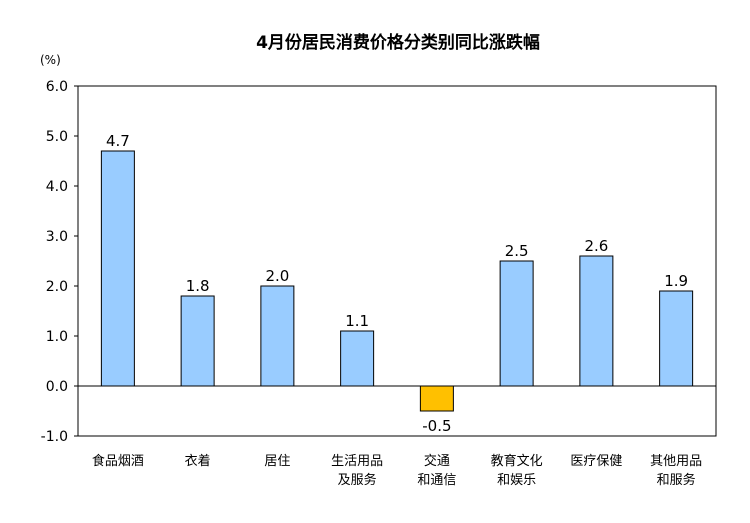 The width and height of the screenshot is (750, 523). Describe the element at coordinates (59, 262) in the screenshot. I see `y-axis: -1.0 0.0 1.0 2.0 3.0 4.0 5.0 6.0` at that location.